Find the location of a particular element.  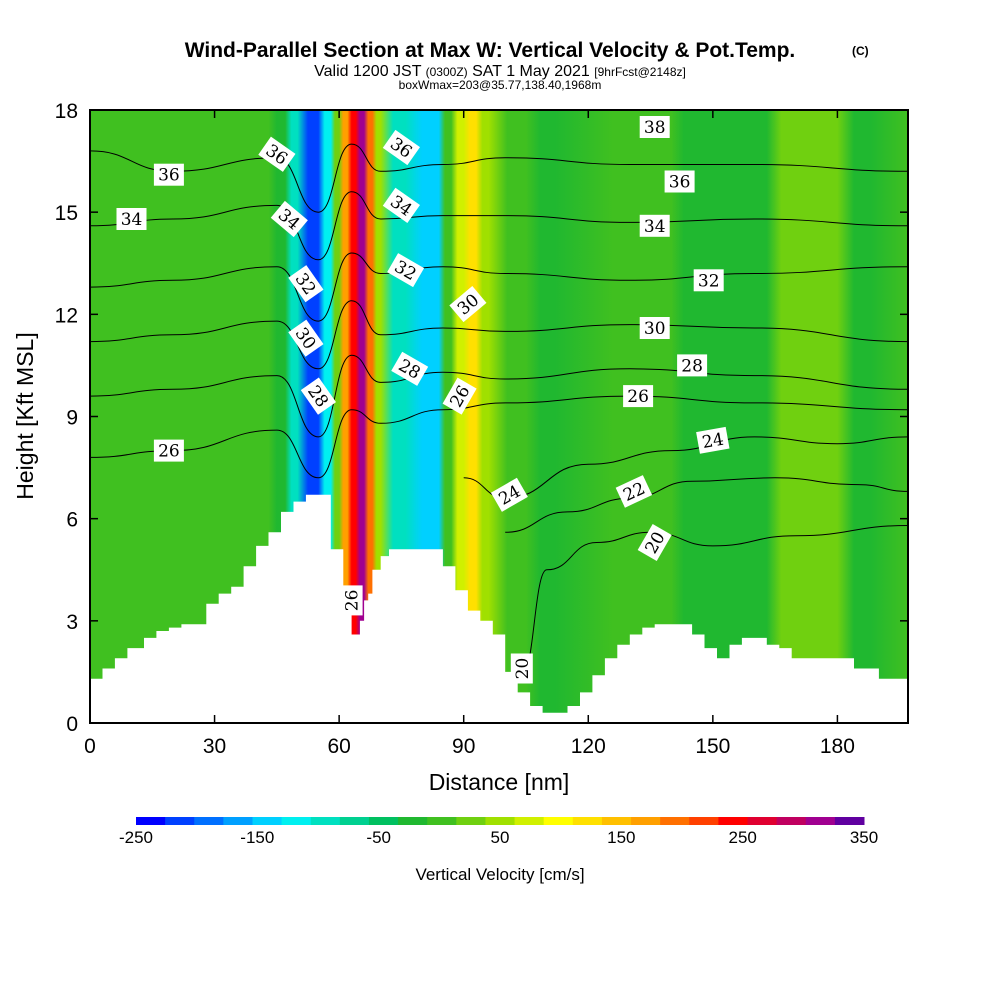

x-tick-label: 60 is located at coordinates (338, 746).